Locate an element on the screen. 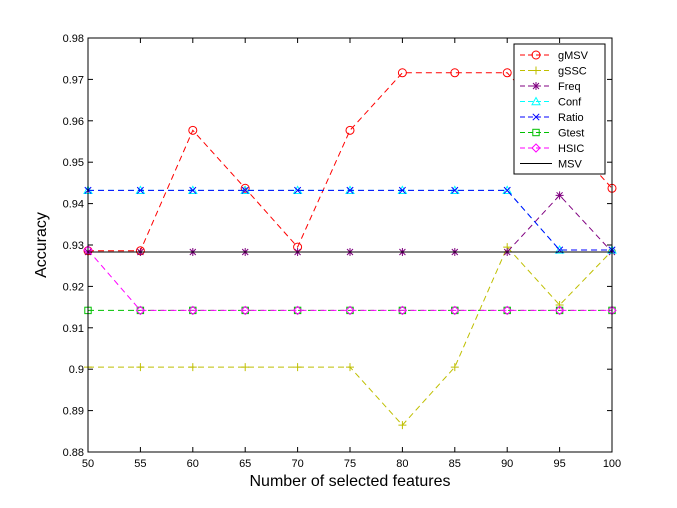 The height and width of the screenshot is (508, 677). legend-item: gSSC is located at coordinates (553, 72).